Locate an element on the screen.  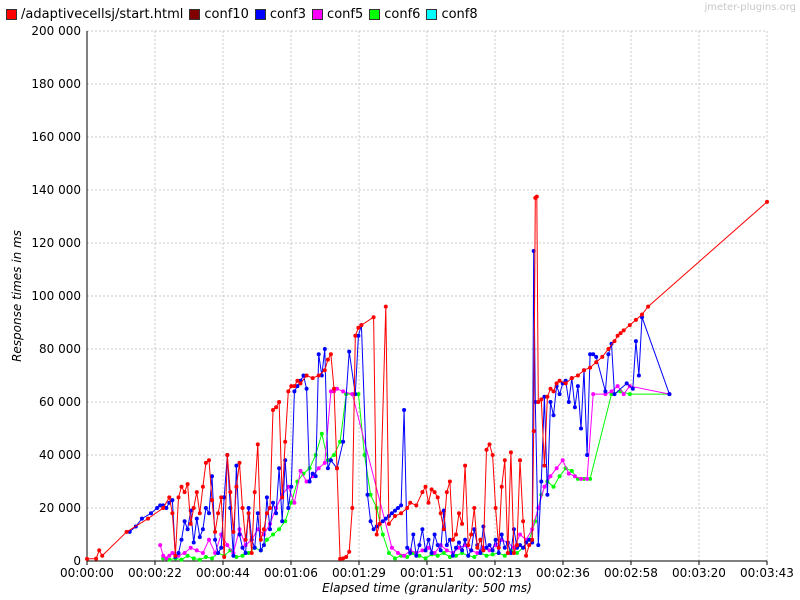
legend-label: /adaptivecellsj/start.html is located at coordinates (102, 14).